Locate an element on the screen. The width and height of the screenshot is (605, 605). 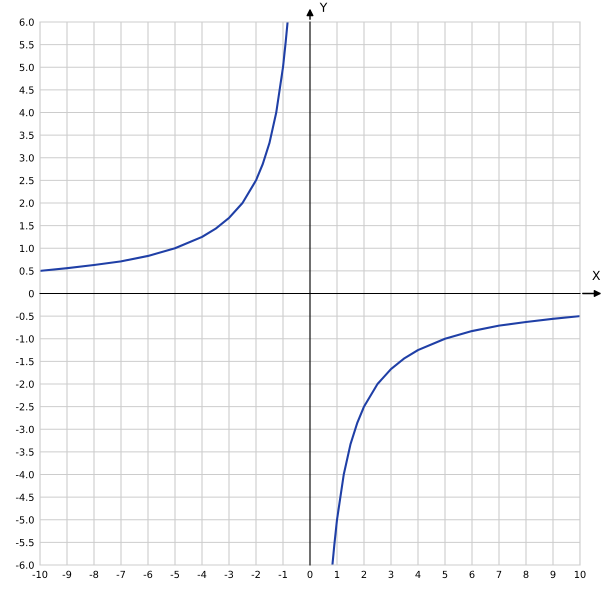
x-tick-label: 4 is located at coordinates (418, 574).